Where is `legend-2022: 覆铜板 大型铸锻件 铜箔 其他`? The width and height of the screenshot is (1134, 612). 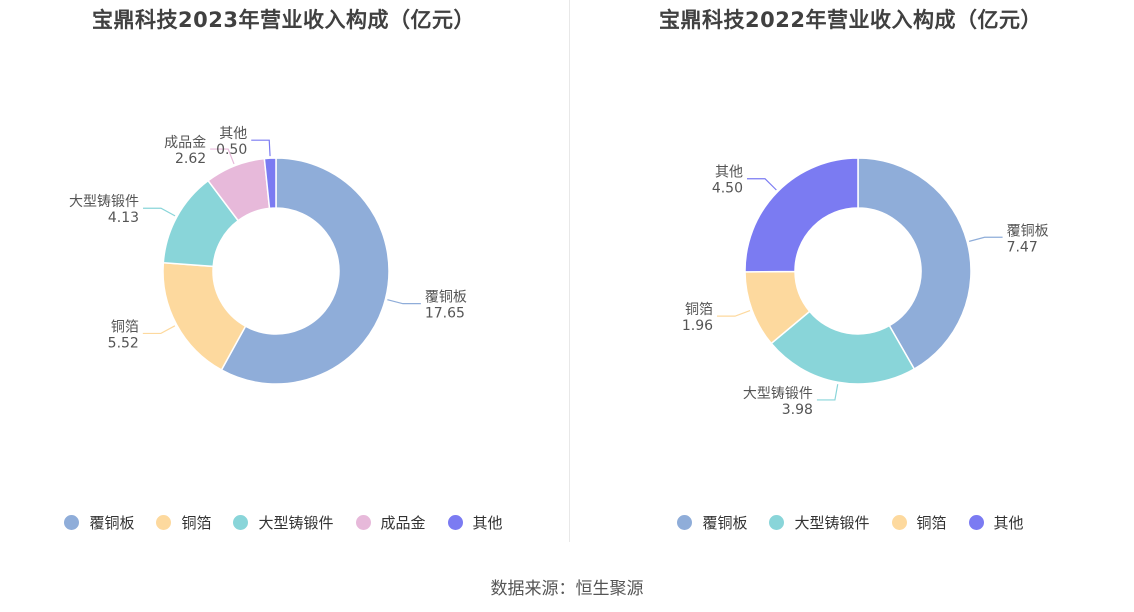
legend-2022: 覆铜板 大型铸锻件 铜箔 其他 is located at coordinates (850, 522).